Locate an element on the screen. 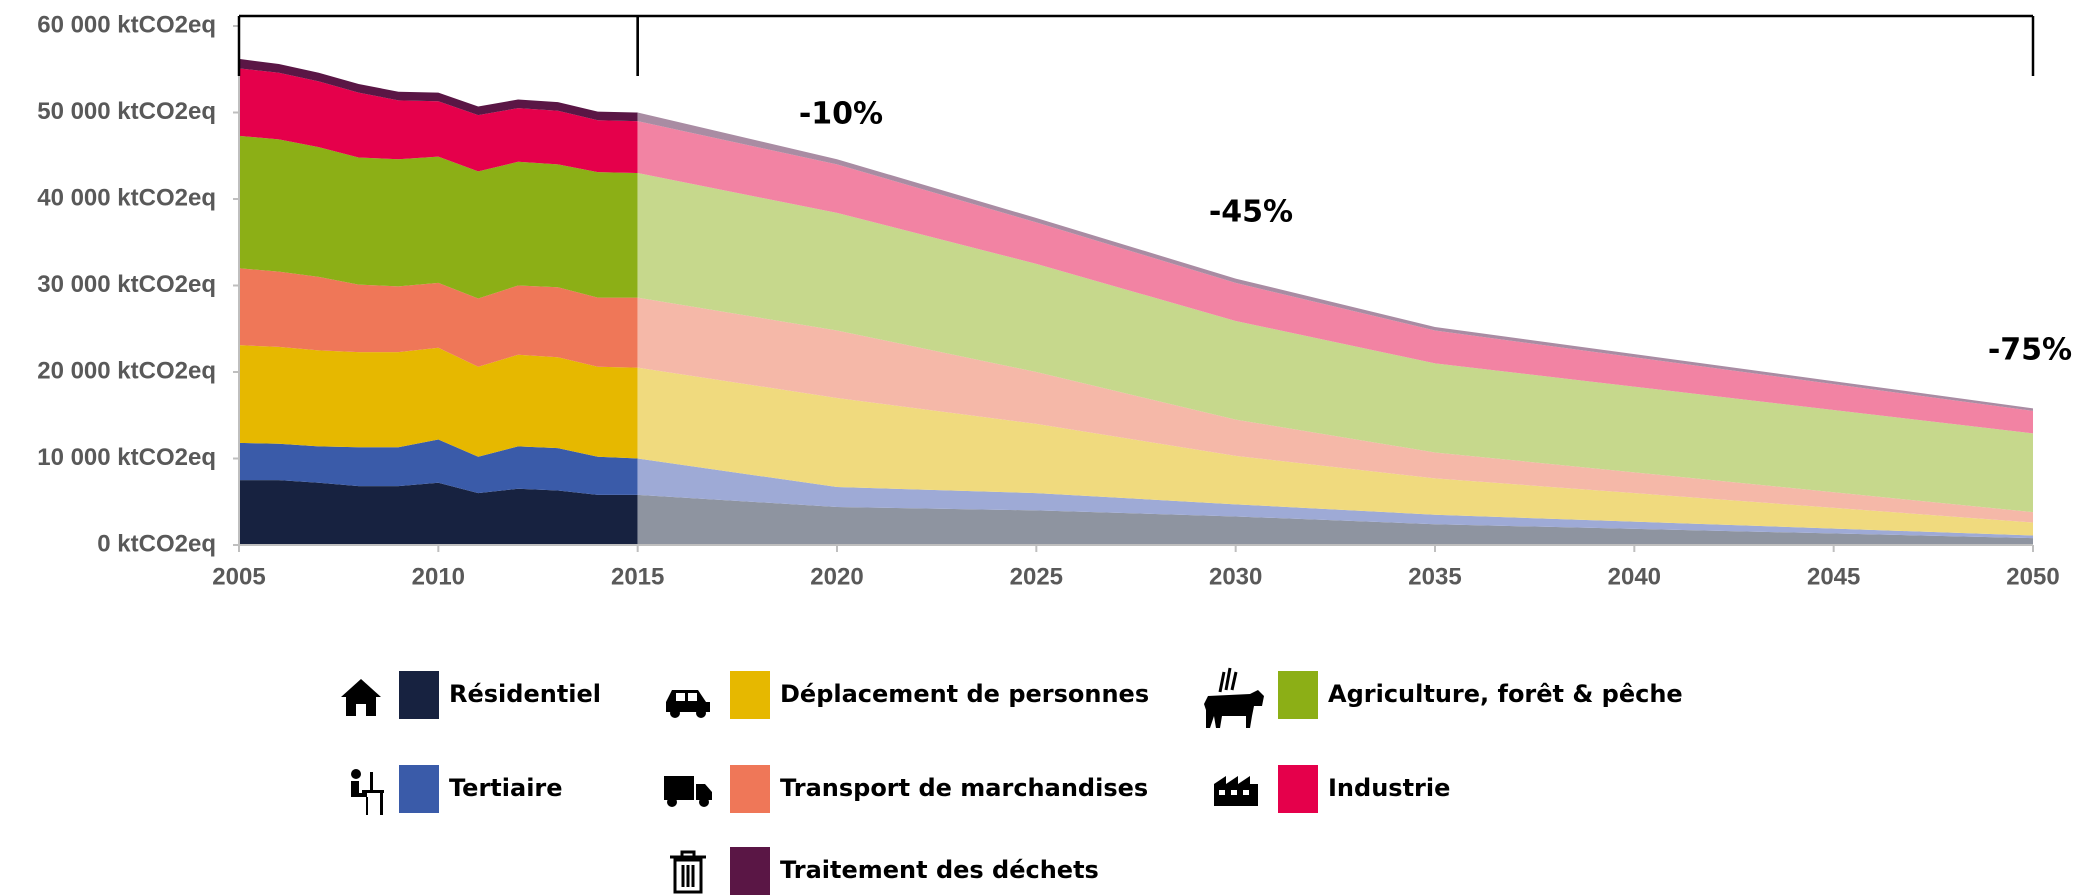 The width and height of the screenshot is (2073, 896). legend-label: Tertiaire is located at coordinates (506, 788).